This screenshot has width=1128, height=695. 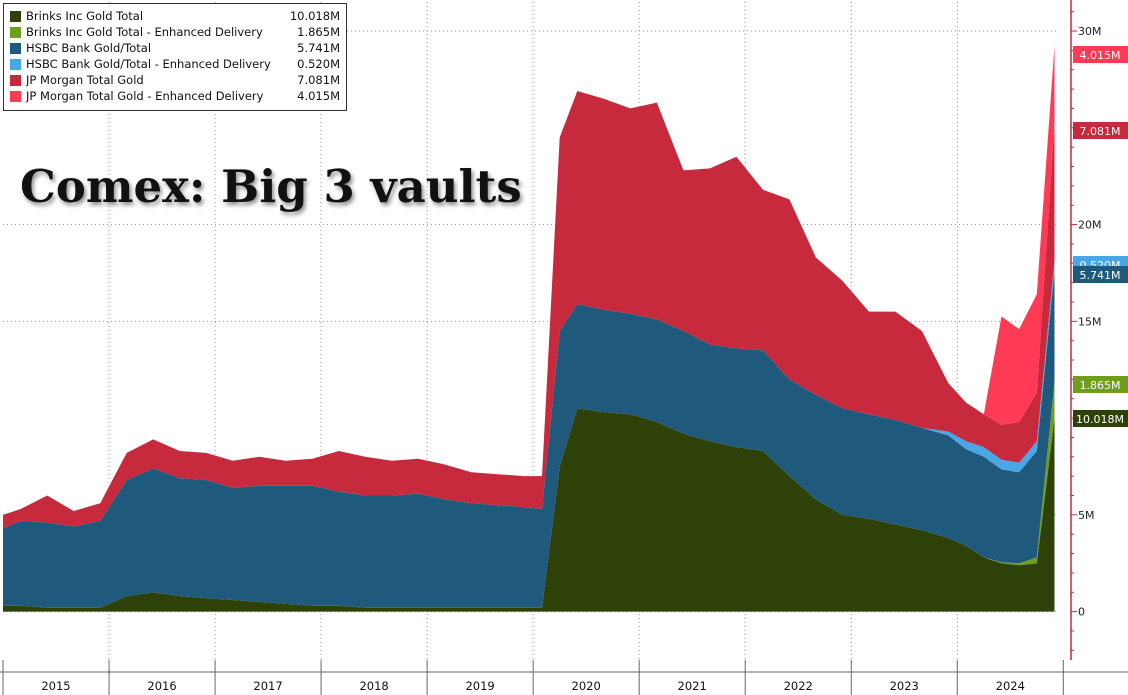 I want to click on y-tick-label: 15M, so click(x=1090, y=321).